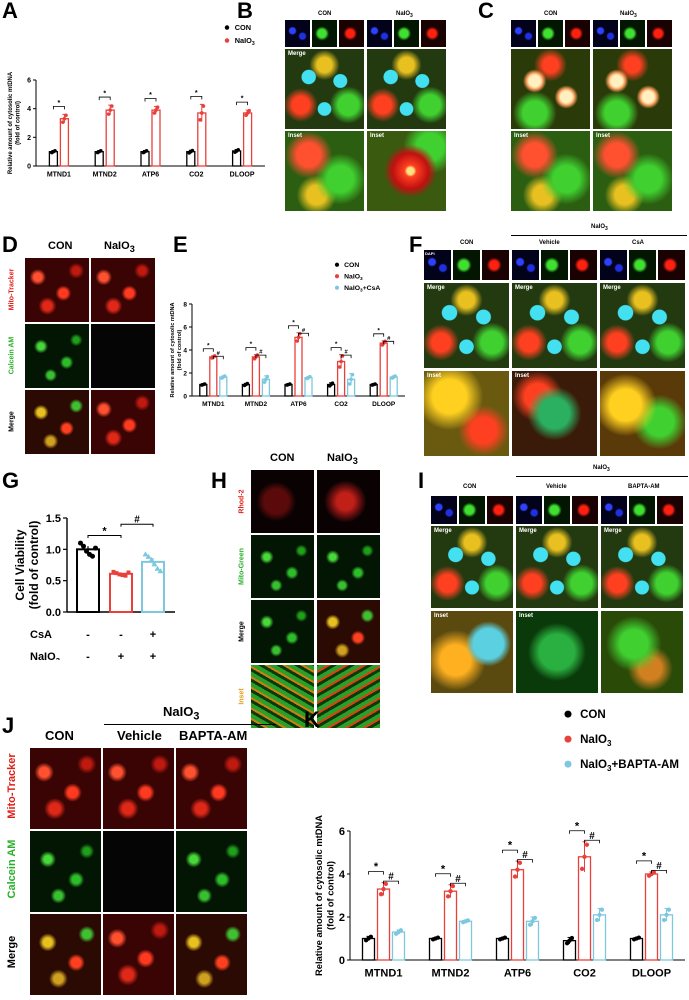 The height and width of the screenshot is (1000, 689). I want to click on panel-label-c: C, so click(486, 11).